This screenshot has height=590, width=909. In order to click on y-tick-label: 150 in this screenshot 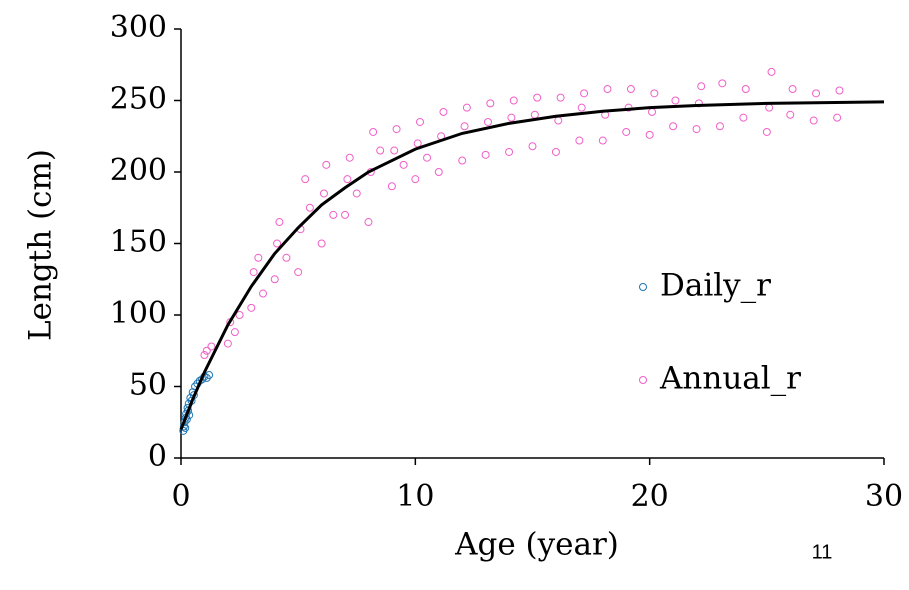, I will do `click(138, 242)`.